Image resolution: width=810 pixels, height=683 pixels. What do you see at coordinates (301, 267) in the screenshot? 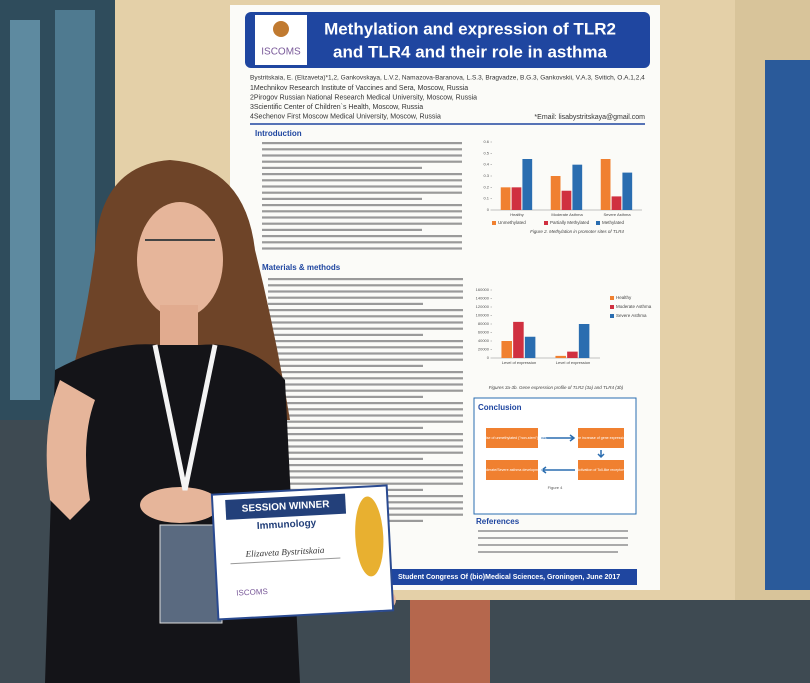
I see `section-heading: Materials & methods` at bounding box center [301, 267].